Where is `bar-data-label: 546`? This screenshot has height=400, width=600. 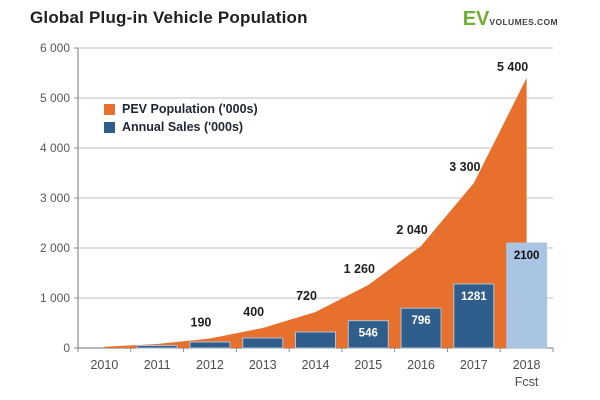
bar-data-label: 546 is located at coordinates (368, 334).